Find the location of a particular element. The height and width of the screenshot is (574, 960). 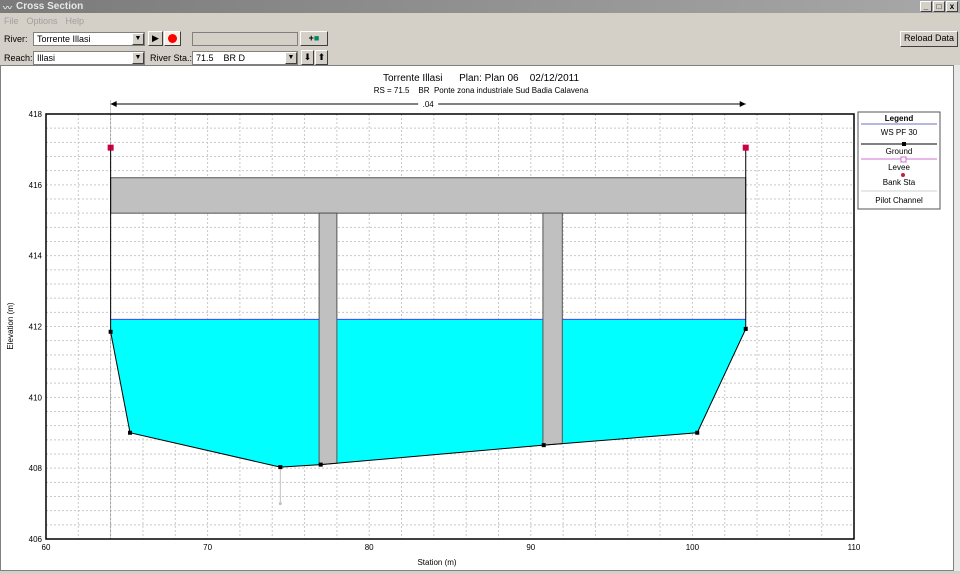

y-tick-label: 416 is located at coordinates (36, 185).